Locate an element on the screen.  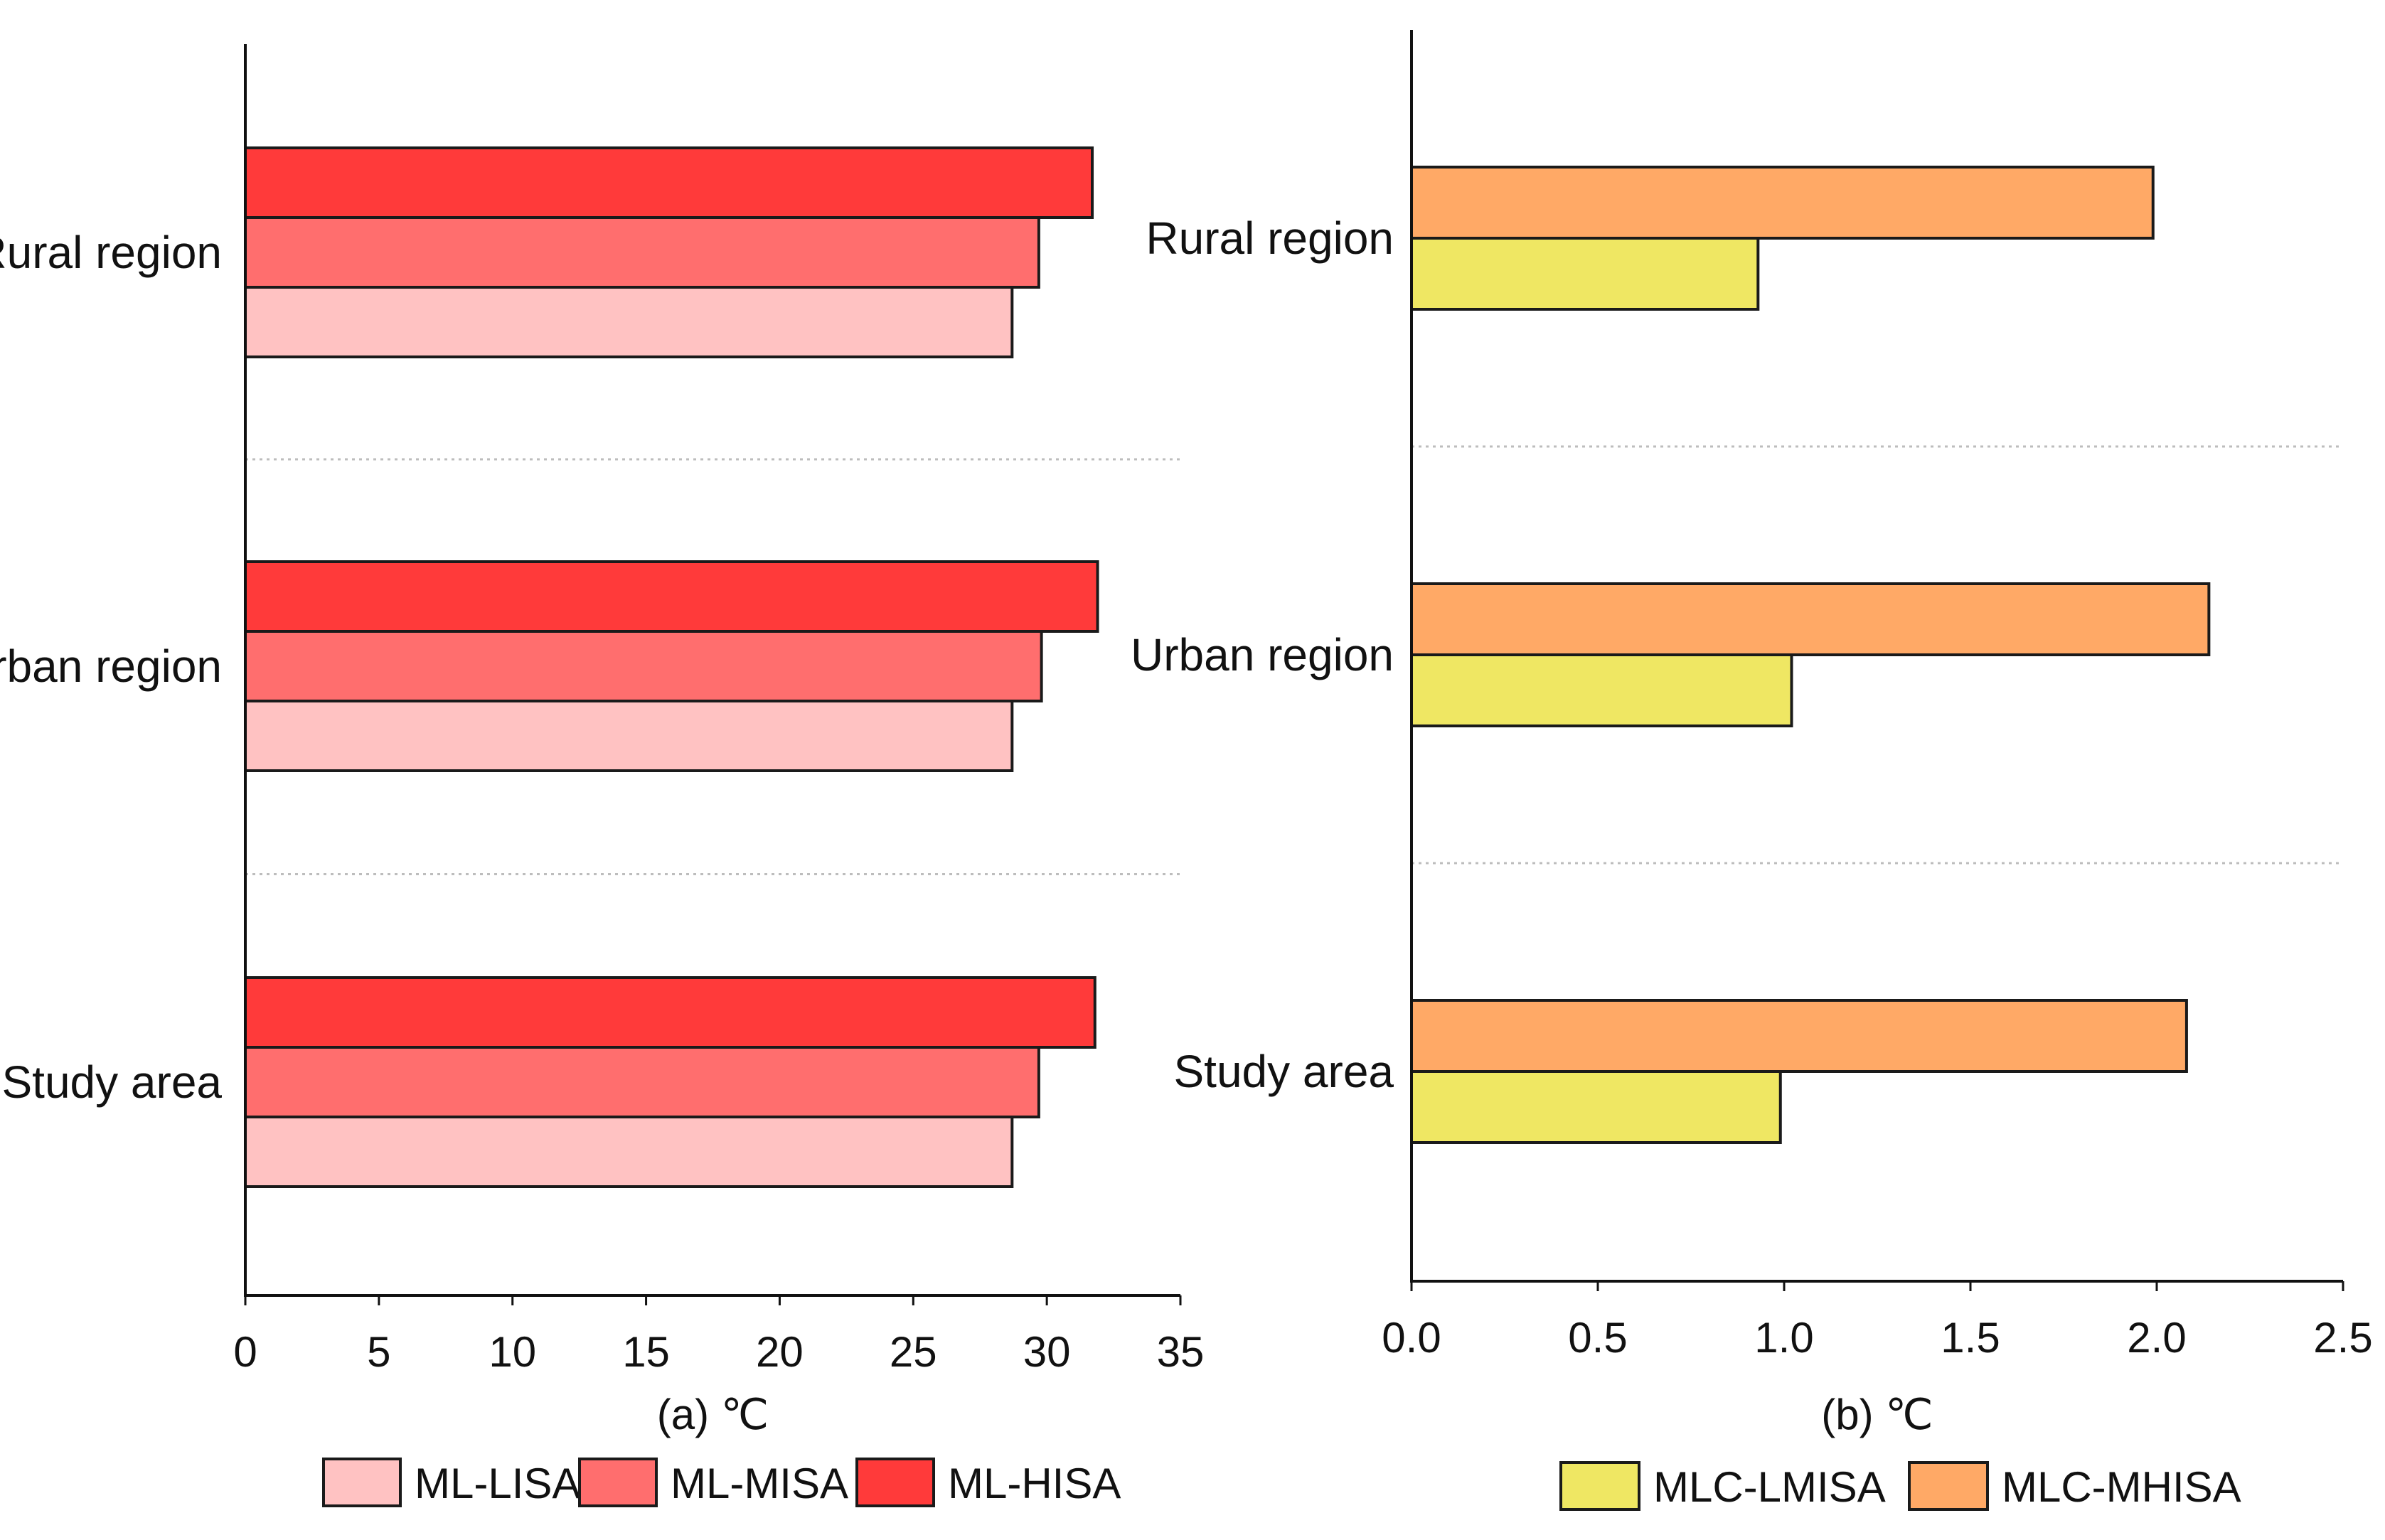
bar-ml-misa-urban-region is located at coordinates (643, 666).